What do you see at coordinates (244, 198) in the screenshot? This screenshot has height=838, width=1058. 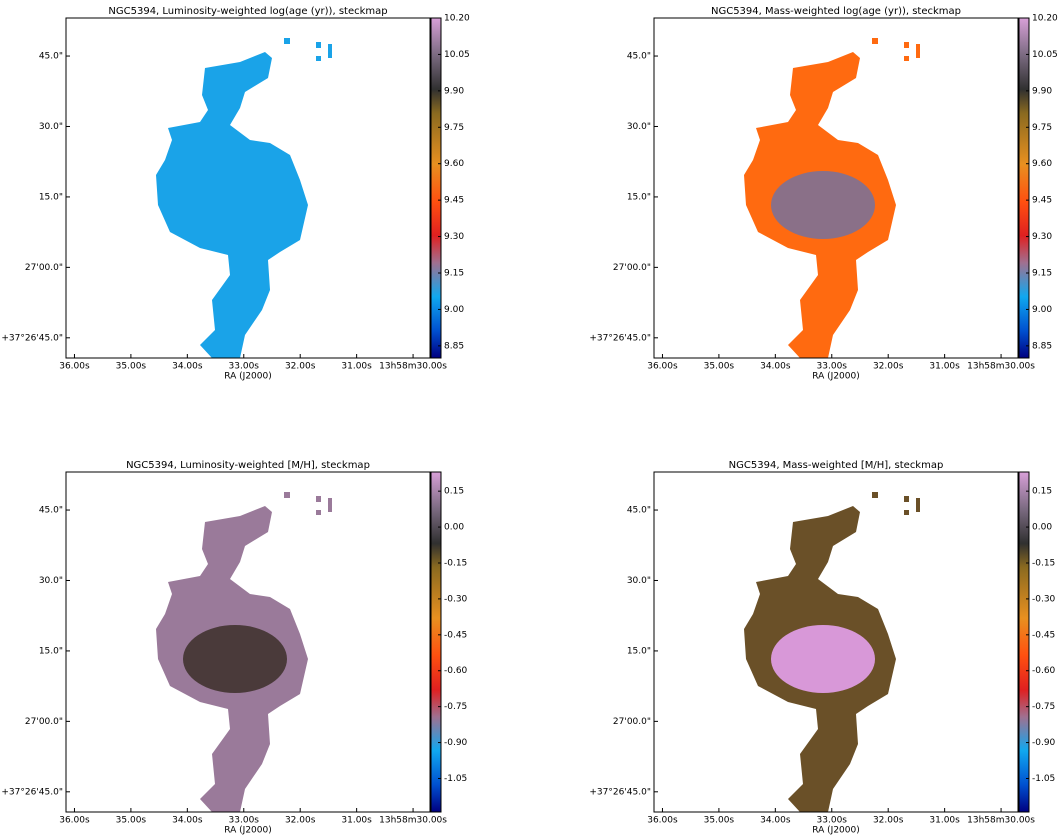 I see `galaxy-map` at bounding box center [244, 198].